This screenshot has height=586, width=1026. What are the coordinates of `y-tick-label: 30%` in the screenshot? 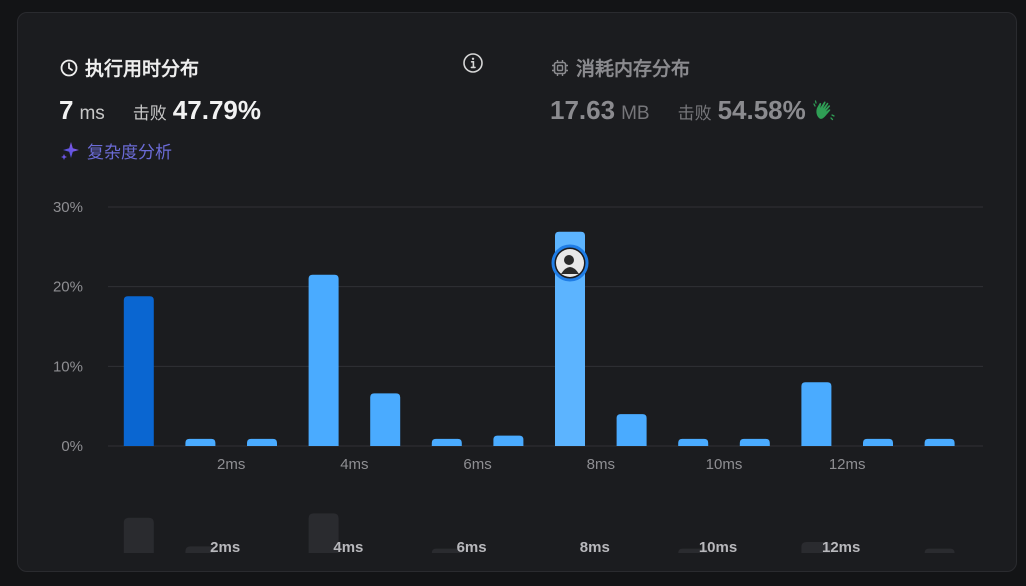 It's located at (68, 207).